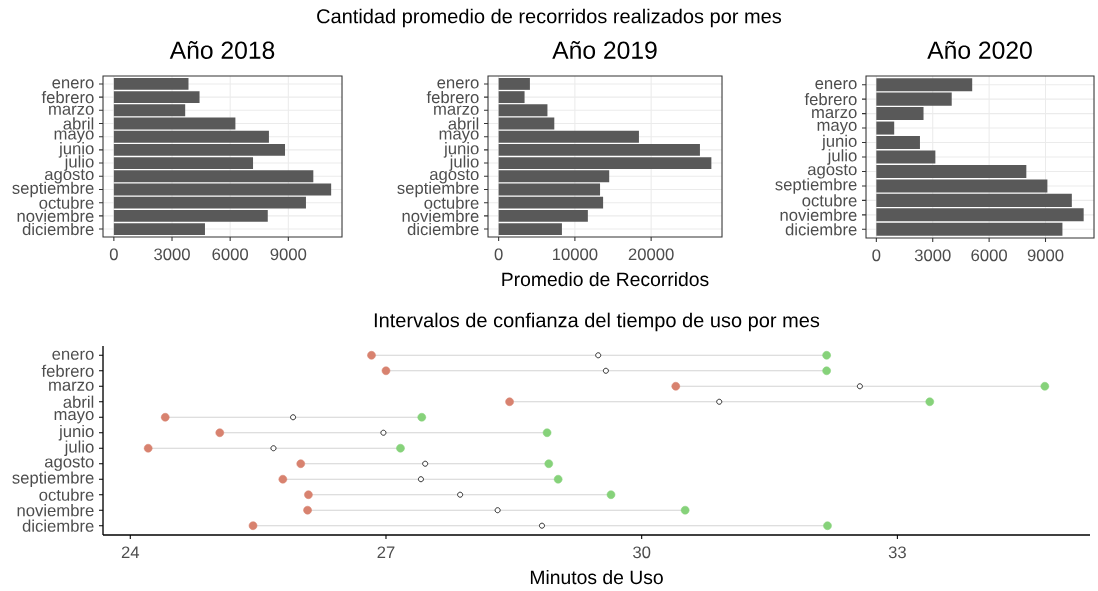 Image resolution: width=1098 pixels, height=591 pixels. What do you see at coordinates (130, 552) in the screenshot?
I see `x-tick-label: 24` at bounding box center [130, 552].